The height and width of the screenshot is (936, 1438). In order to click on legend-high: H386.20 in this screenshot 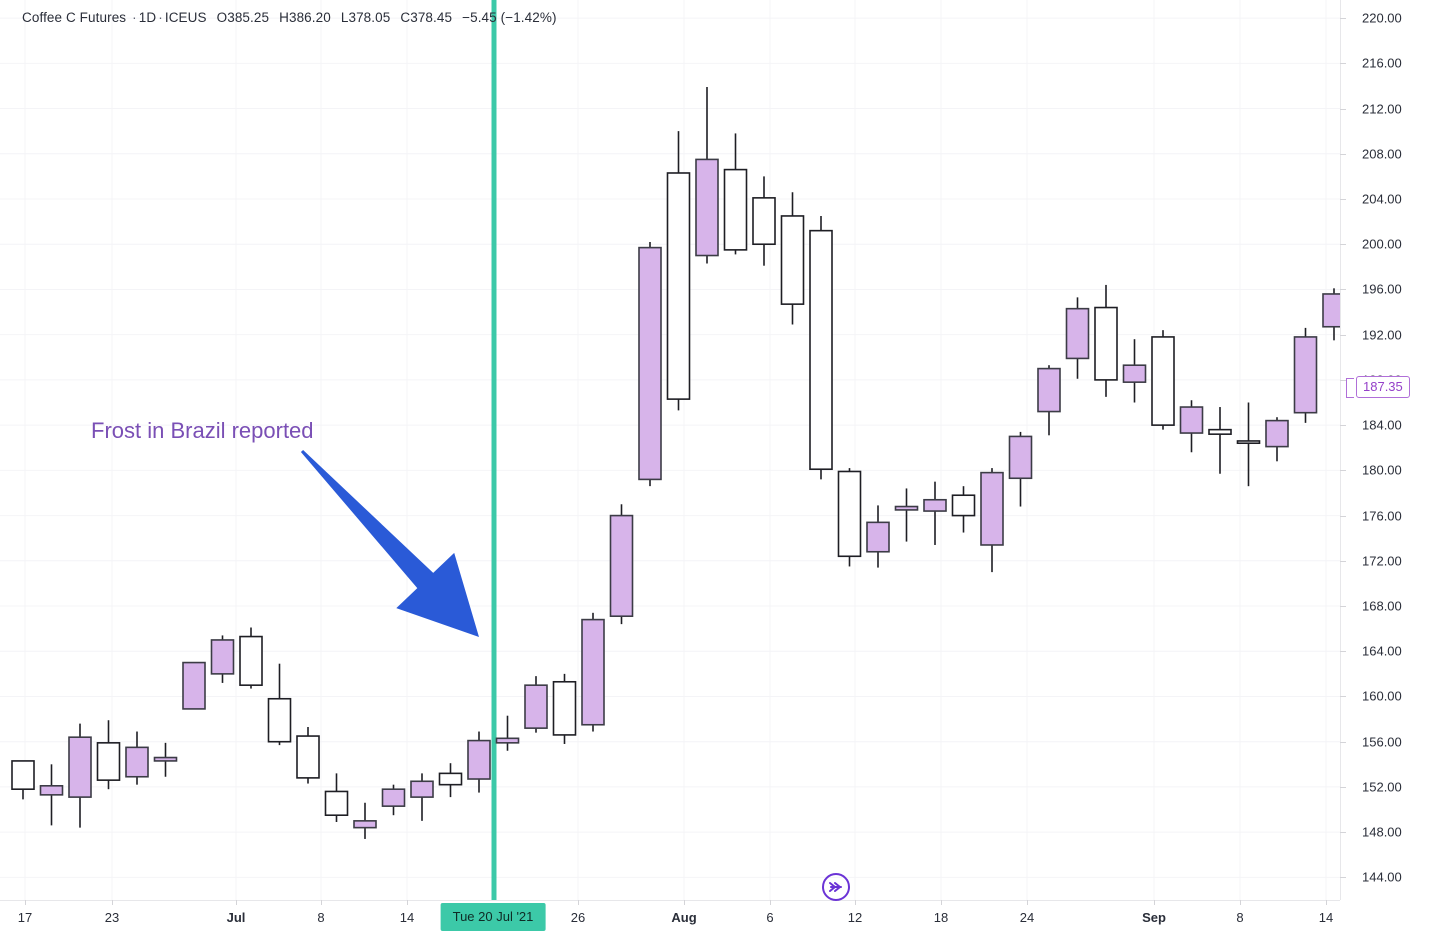, I will do `click(305, 17)`.